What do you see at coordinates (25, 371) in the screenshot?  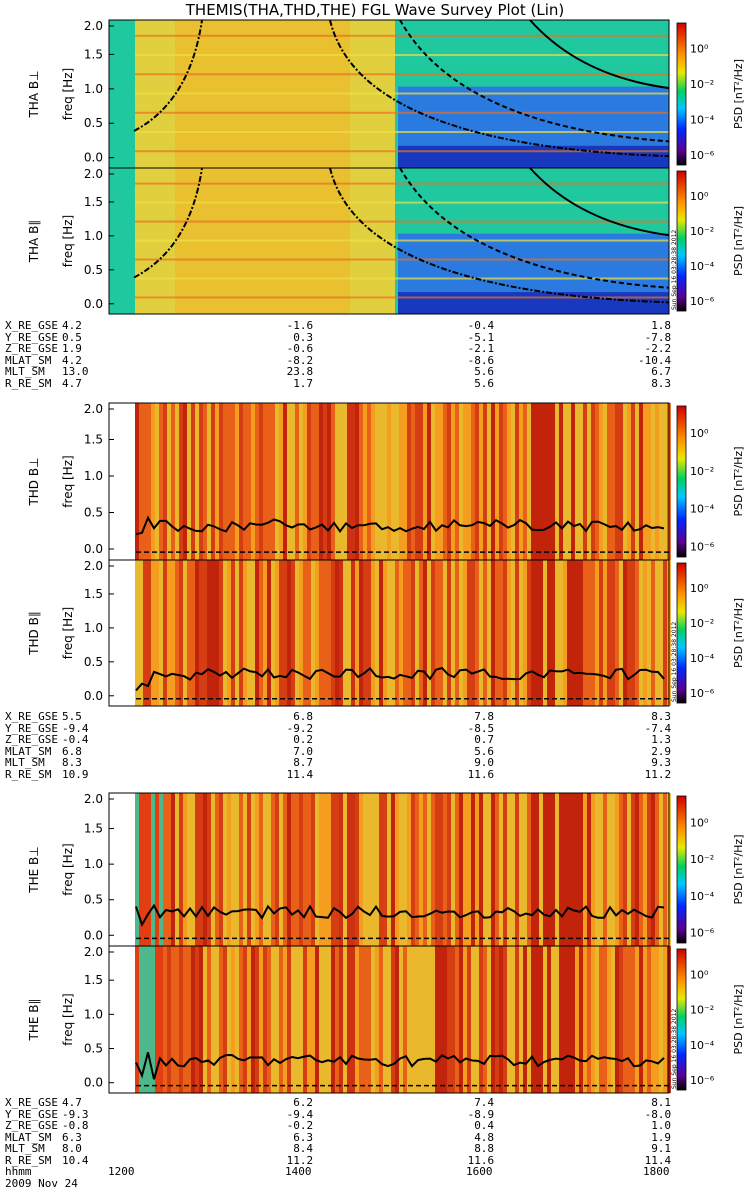 I see `orbit-row-name: MLT_SM` at bounding box center [25, 371].